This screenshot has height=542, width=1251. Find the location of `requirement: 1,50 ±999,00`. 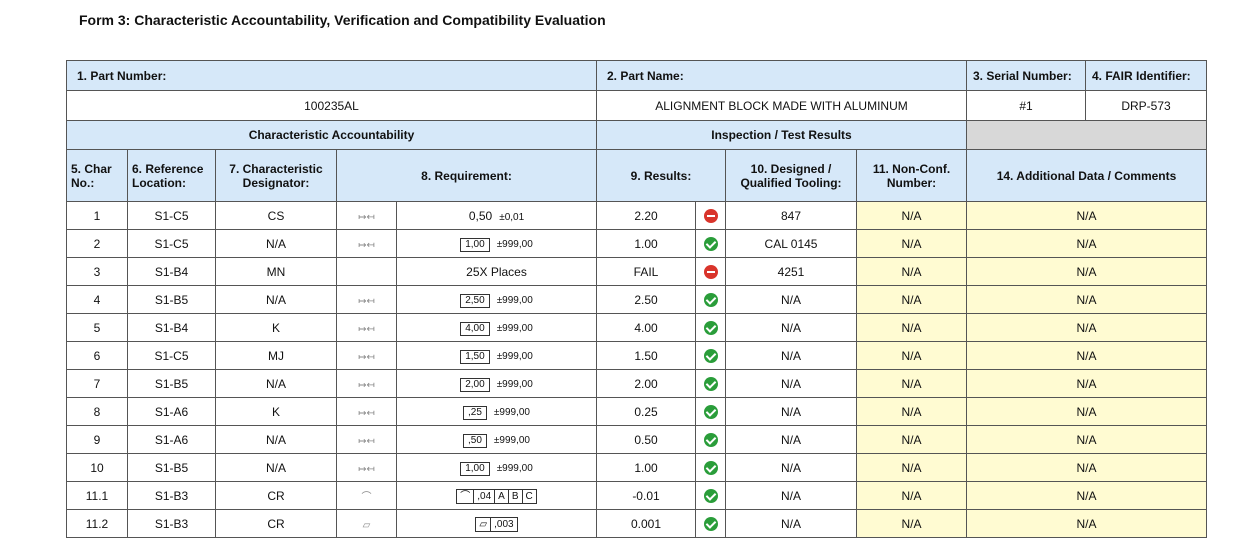

requirement: 1,50 ±999,00 is located at coordinates (496, 355).